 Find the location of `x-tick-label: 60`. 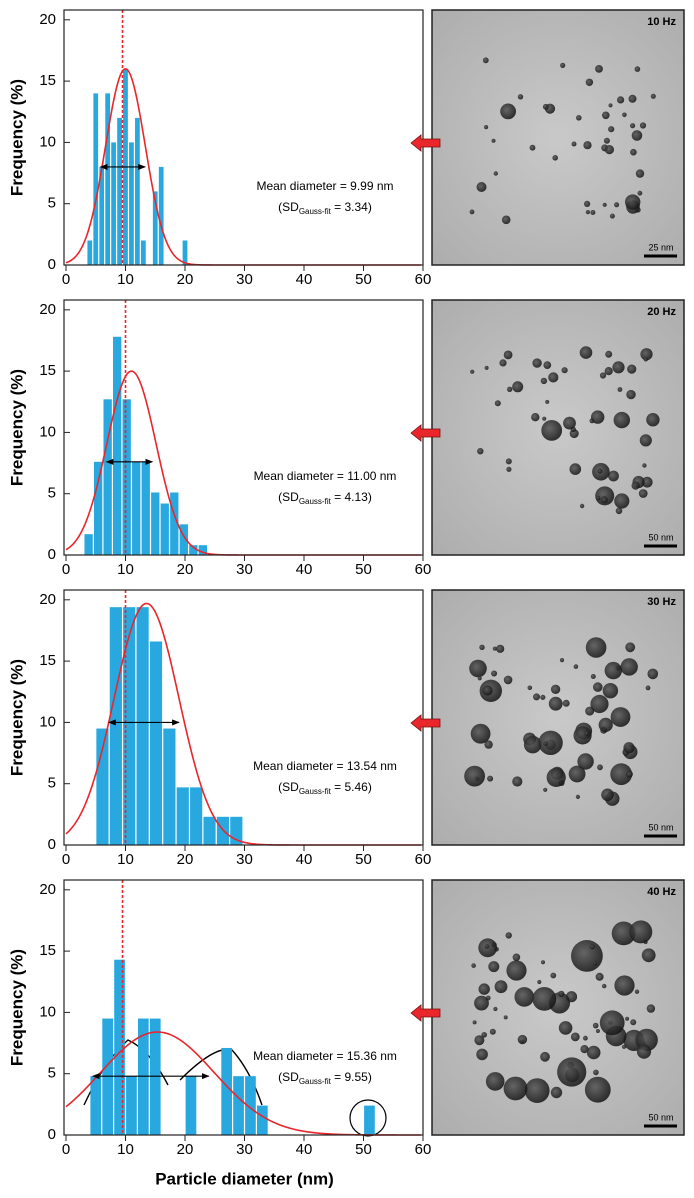

x-tick-label: 60 is located at coordinates (423, 1149).